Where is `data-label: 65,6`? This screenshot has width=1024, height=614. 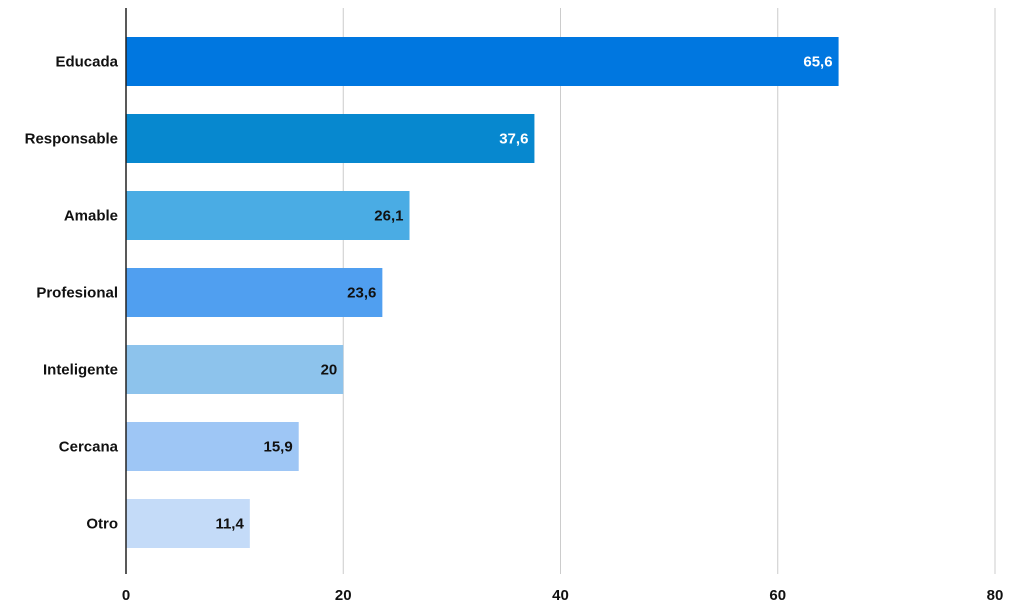 data-label: 65,6 is located at coordinates (817, 62).